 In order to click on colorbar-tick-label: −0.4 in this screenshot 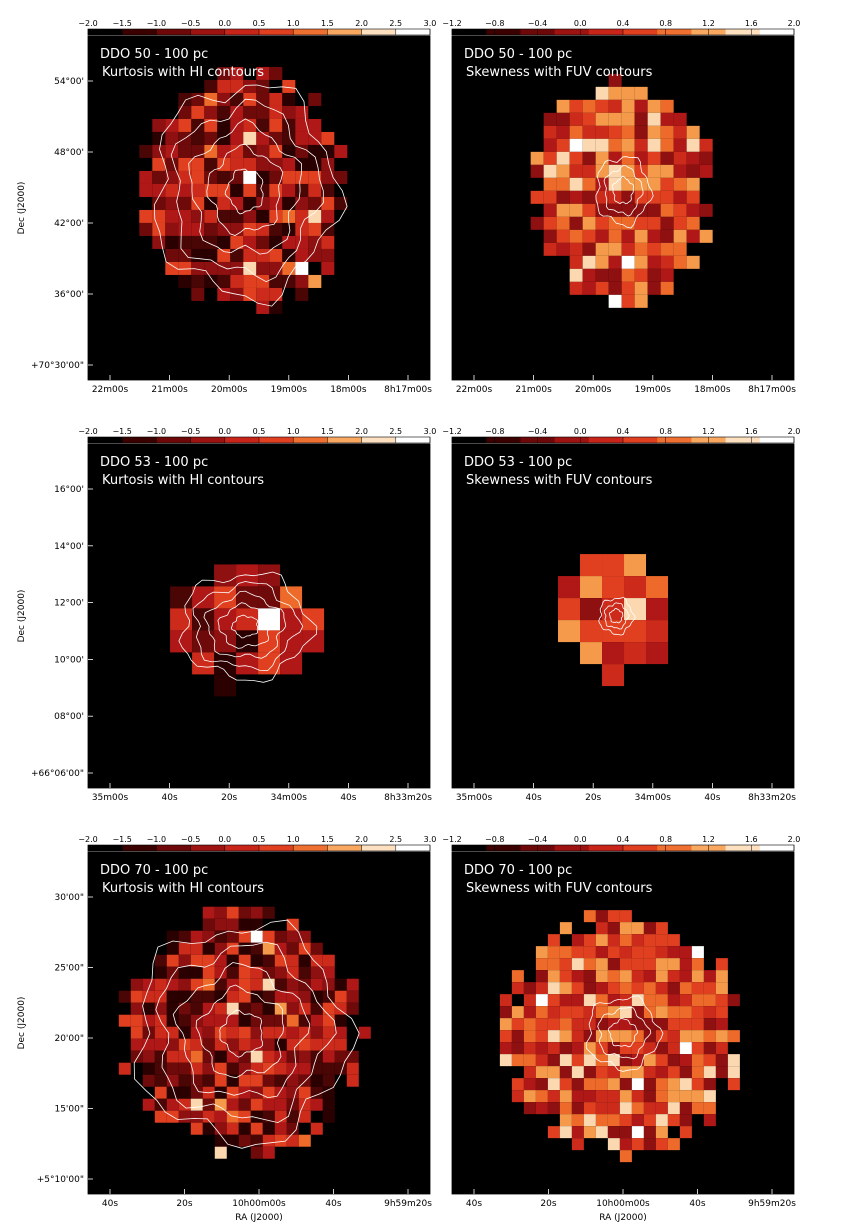, I will do `click(537, 23)`.